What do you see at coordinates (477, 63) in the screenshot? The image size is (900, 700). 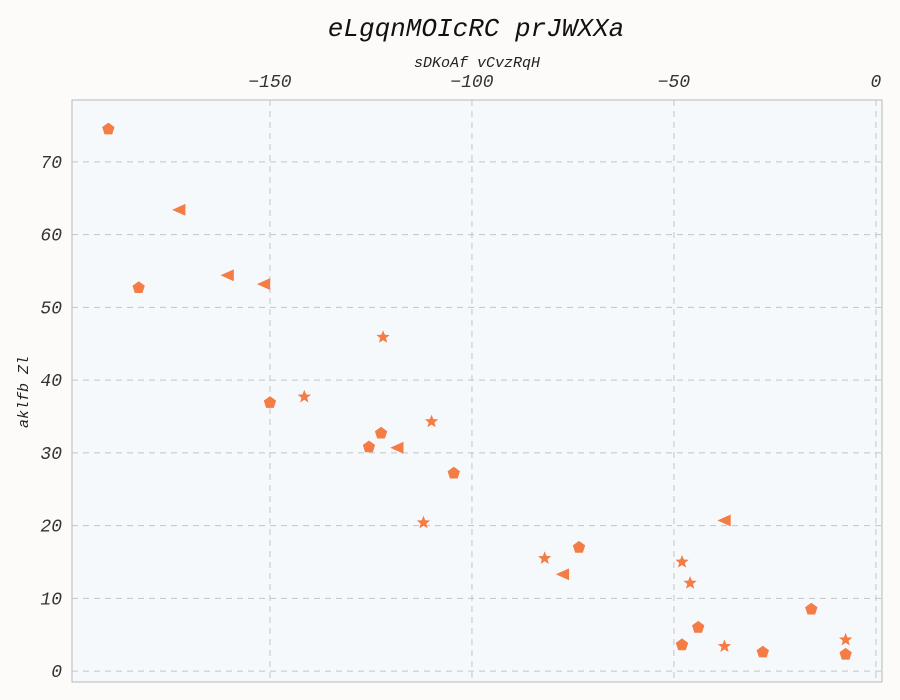 I see `x-axis-label: sDKoAf vCvzRqH` at bounding box center [477, 63].